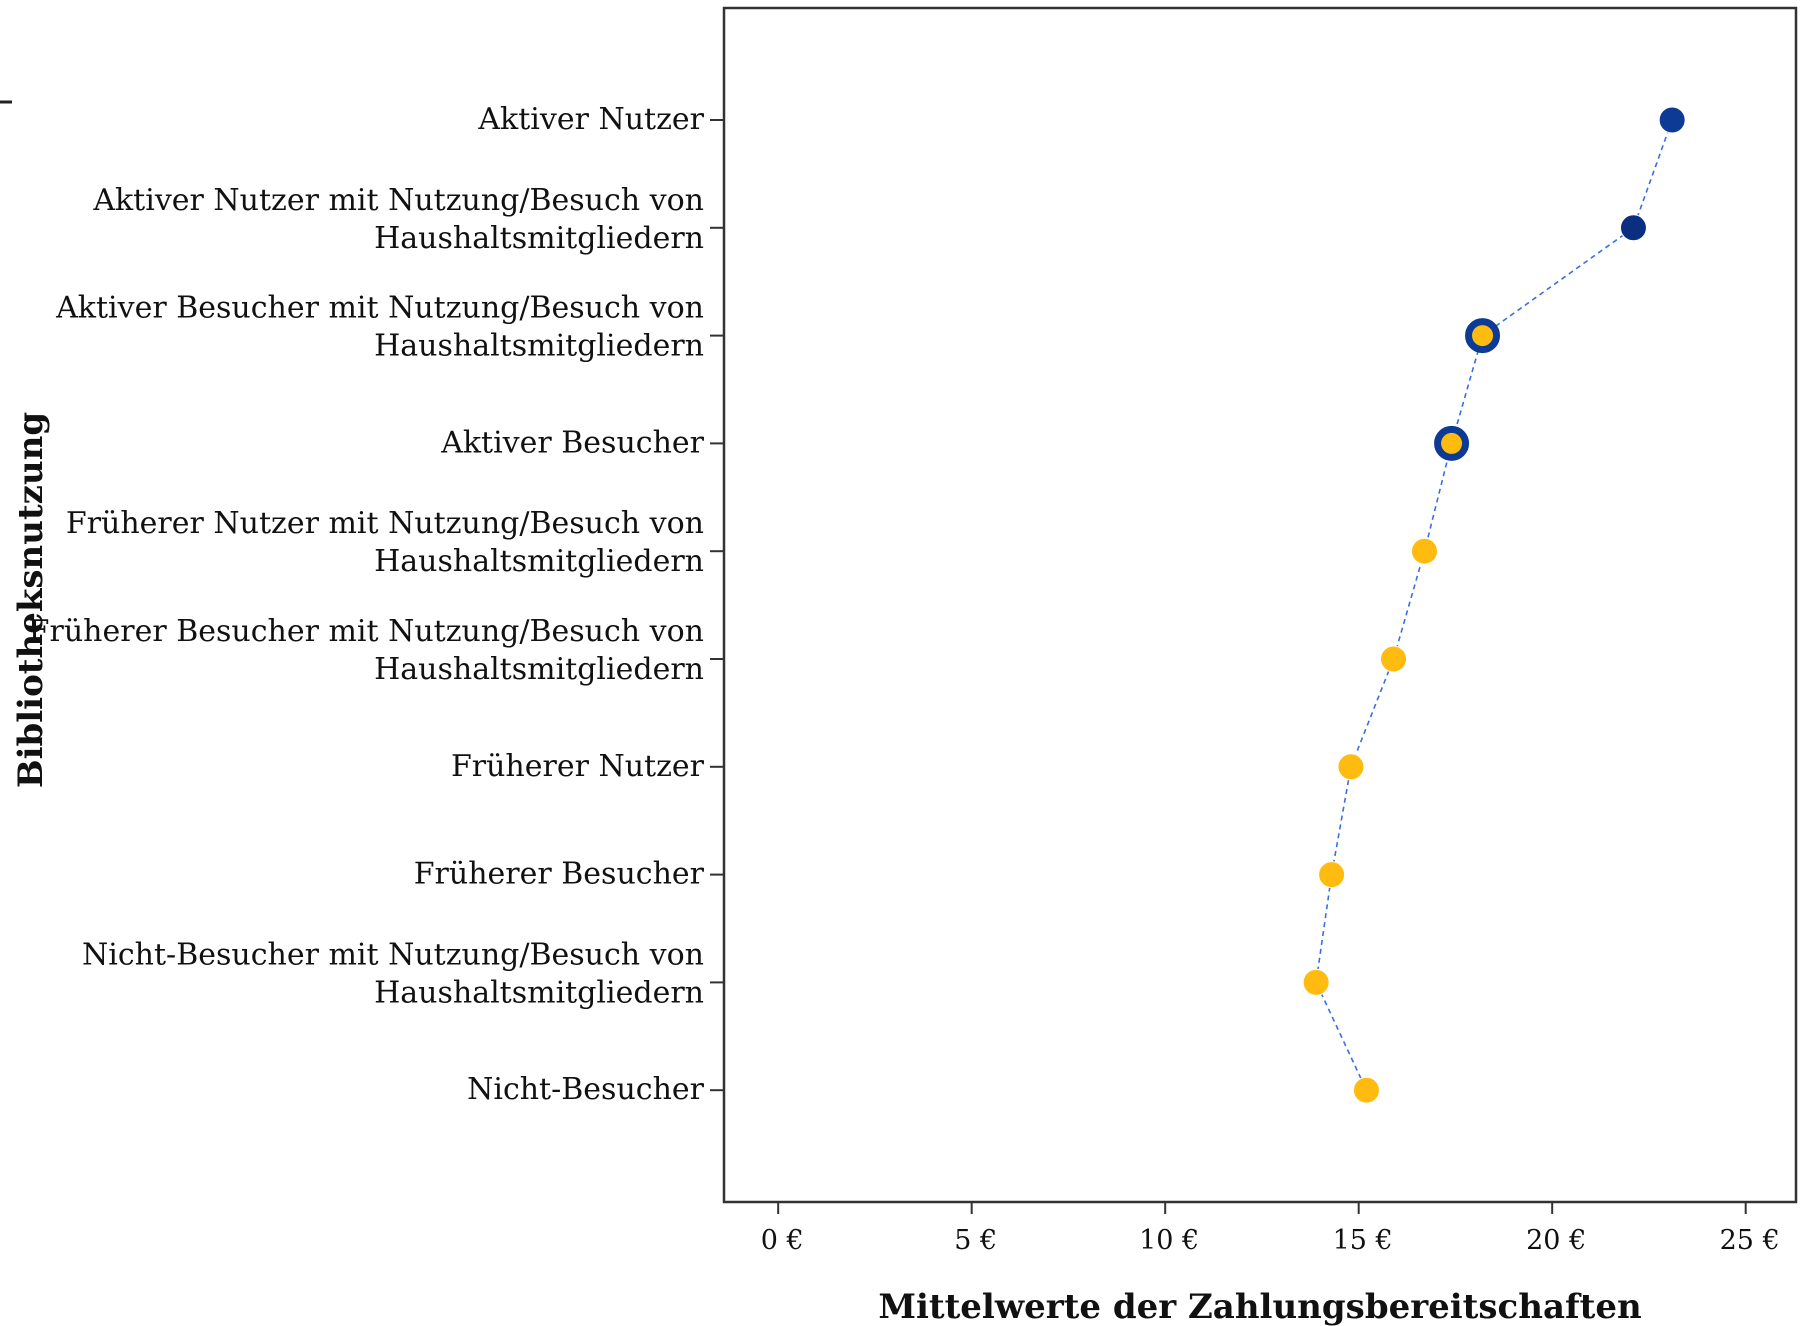 The height and width of the screenshot is (1326, 1806). What do you see at coordinates (578, 766) in the screenshot?
I see `category-label: Früherer Nutzer` at bounding box center [578, 766].